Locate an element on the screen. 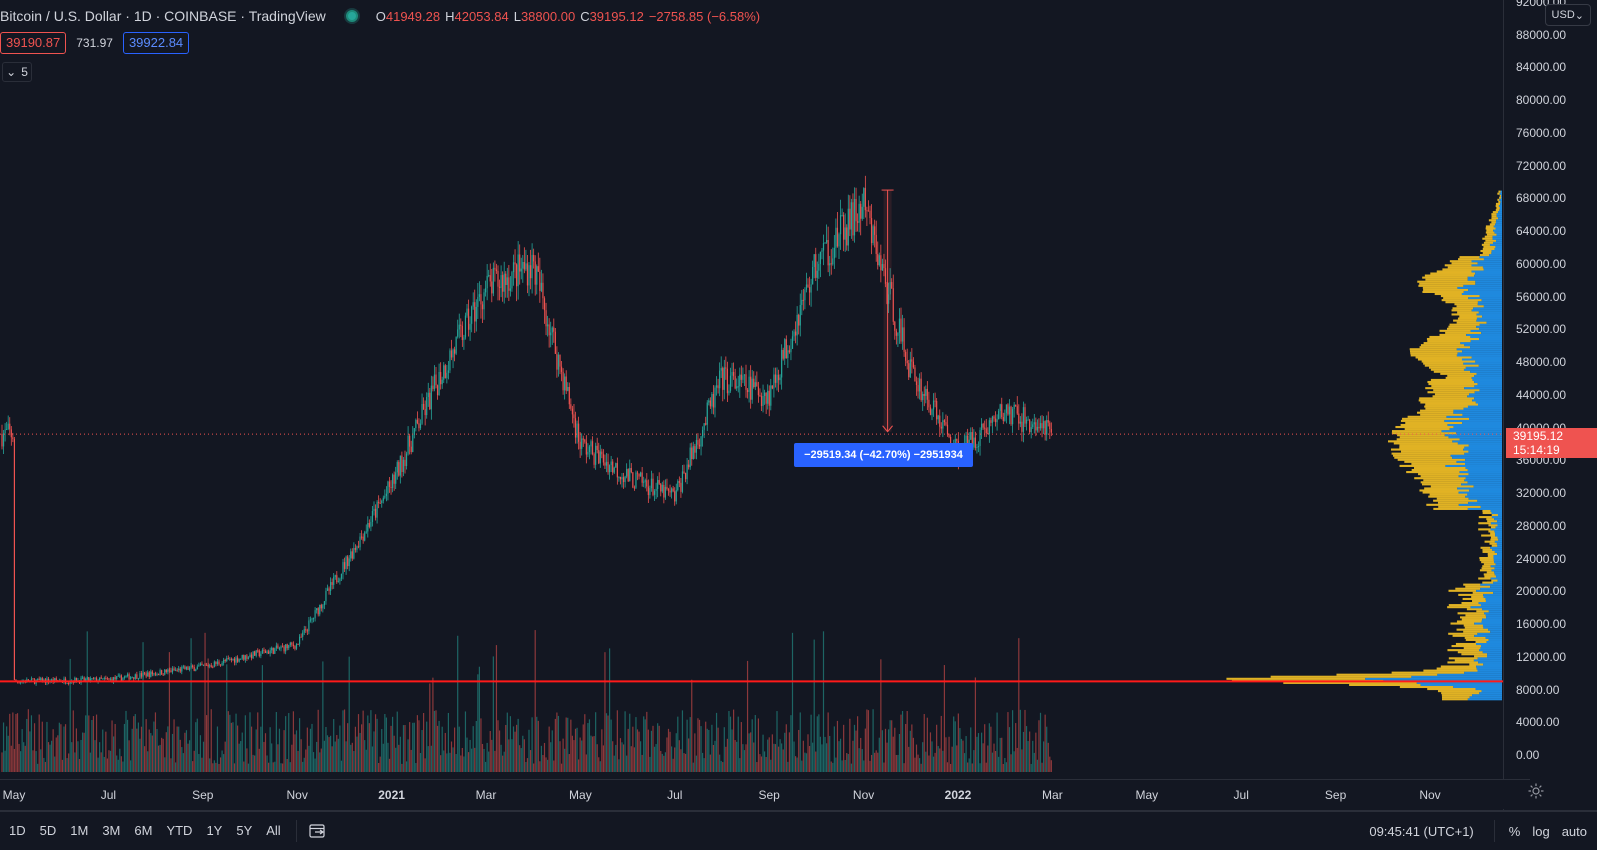 This screenshot has height=850, width=1597. sell-price-button: 39190.87 is located at coordinates (33, 43).